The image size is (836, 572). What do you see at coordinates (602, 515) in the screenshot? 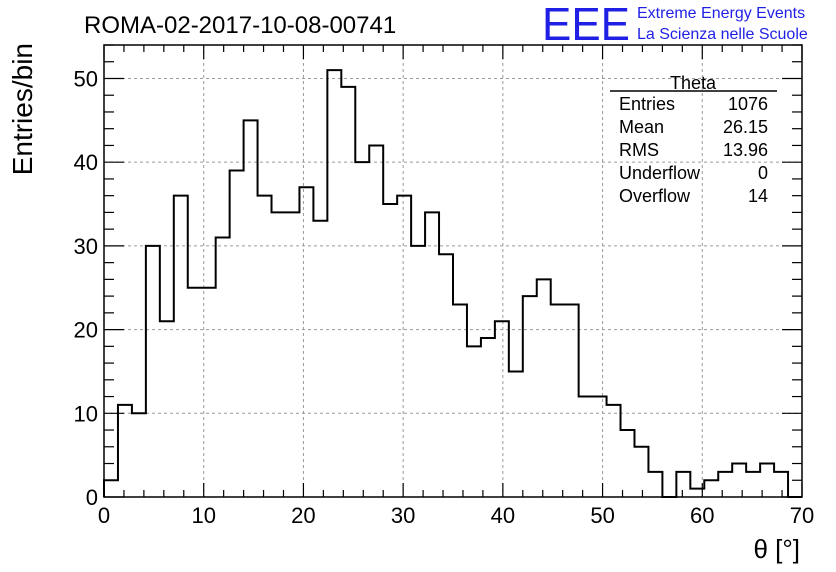
I see `x-tick-label: 50` at bounding box center [602, 515].